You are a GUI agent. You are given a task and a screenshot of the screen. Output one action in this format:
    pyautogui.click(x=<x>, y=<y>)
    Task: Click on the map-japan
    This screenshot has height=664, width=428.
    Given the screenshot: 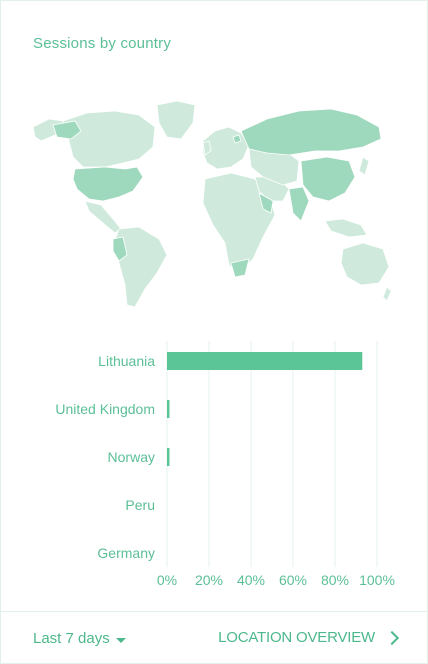 What is the action you would take?
    pyautogui.click(x=364, y=166)
    